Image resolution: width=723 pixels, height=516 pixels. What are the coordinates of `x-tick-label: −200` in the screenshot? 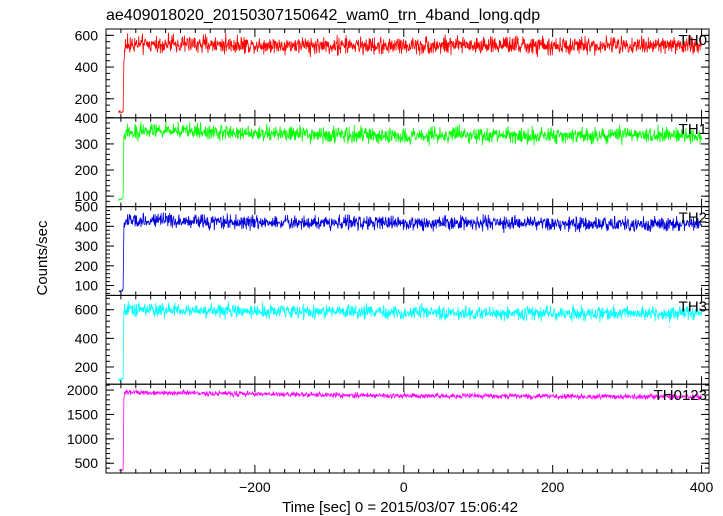 It's located at (255, 487).